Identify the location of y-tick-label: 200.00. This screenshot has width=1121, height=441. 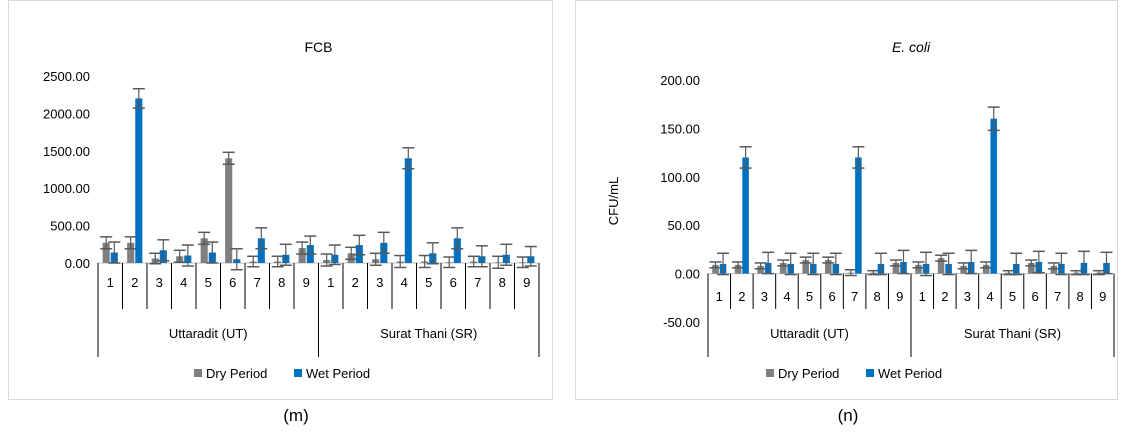
(680, 80).